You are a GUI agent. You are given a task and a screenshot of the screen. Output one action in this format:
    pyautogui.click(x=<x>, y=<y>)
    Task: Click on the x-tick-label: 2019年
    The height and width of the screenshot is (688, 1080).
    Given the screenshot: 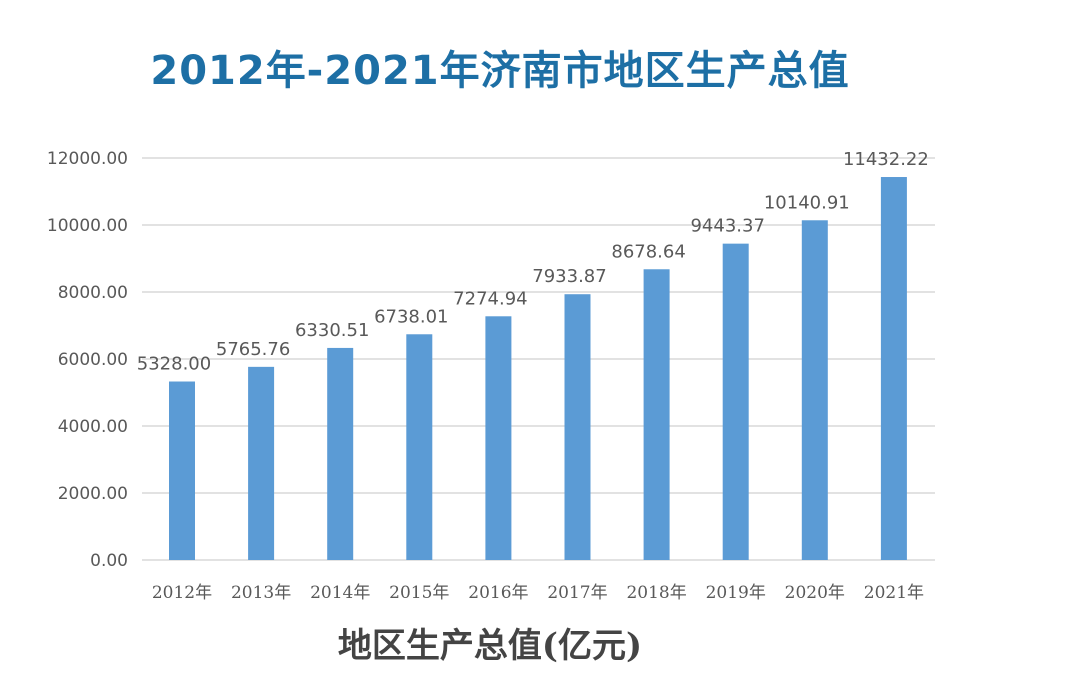 What is the action you would take?
    pyautogui.click(x=736, y=593)
    